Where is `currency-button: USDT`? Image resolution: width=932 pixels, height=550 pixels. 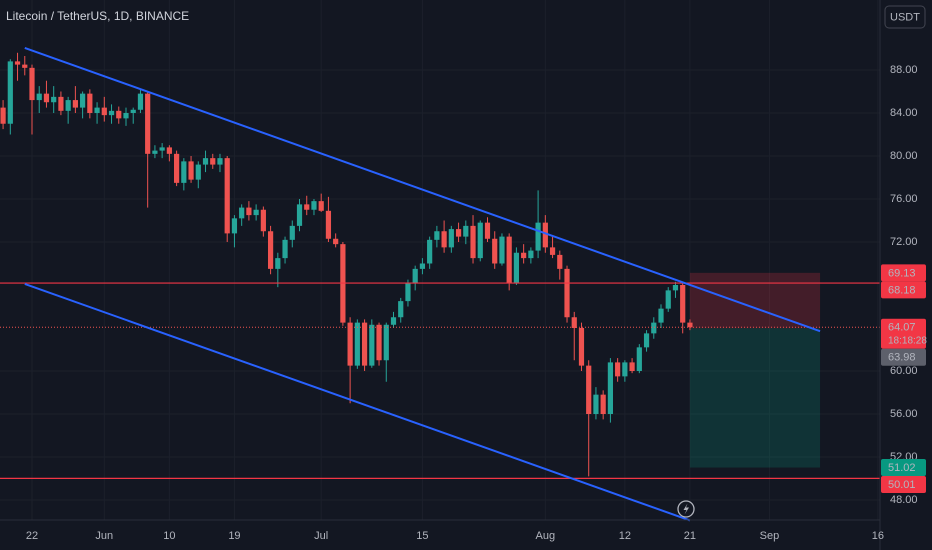 currency-button: USDT is located at coordinates (905, 17).